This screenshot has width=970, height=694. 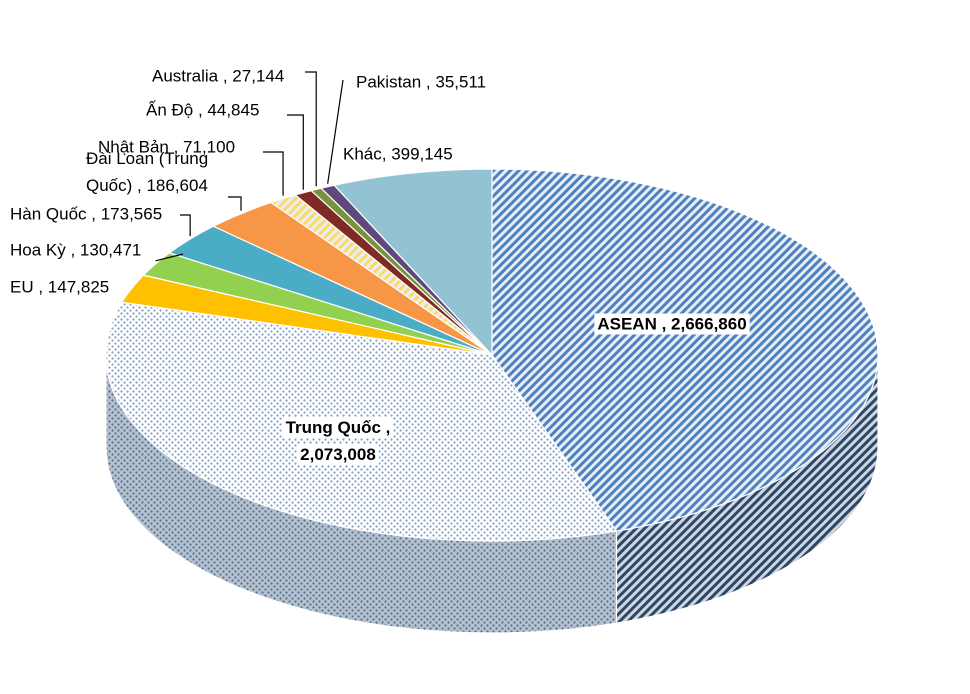 I want to click on data-label-asean: ASEAN , 2,666,860, so click(x=671, y=323).